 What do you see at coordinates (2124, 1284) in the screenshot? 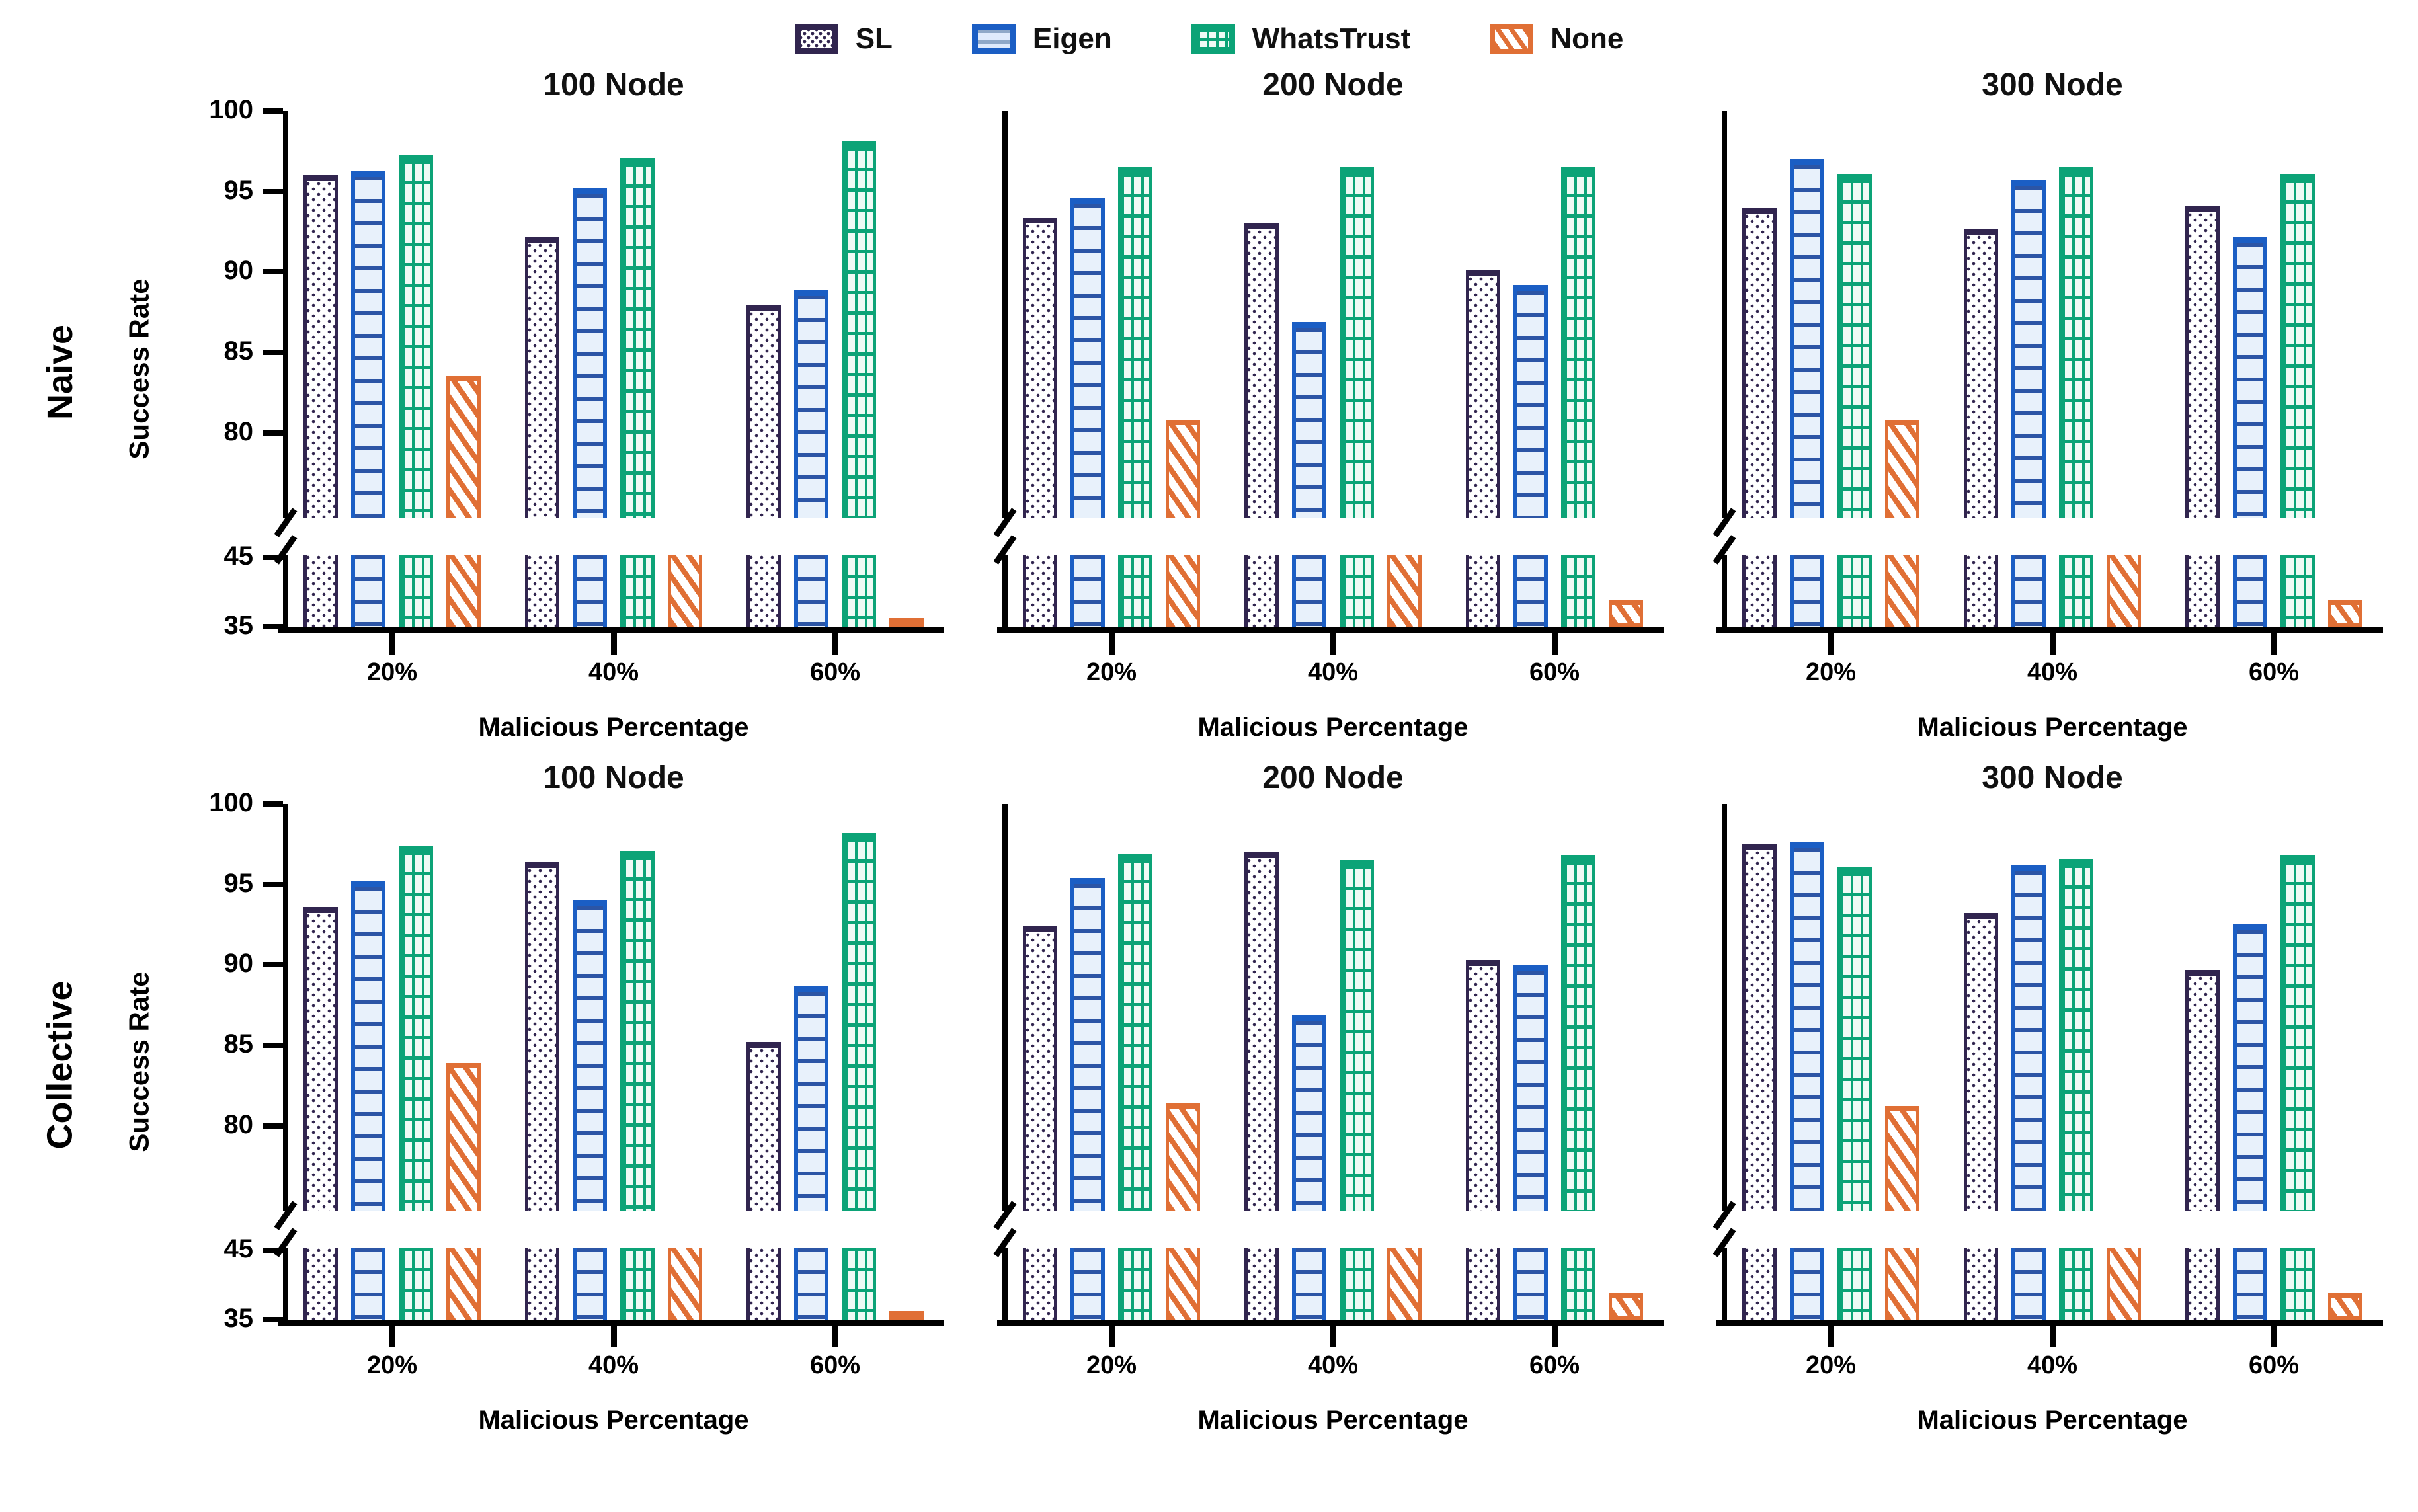
I see `bar-none-40pct-lower` at bounding box center [2124, 1284].